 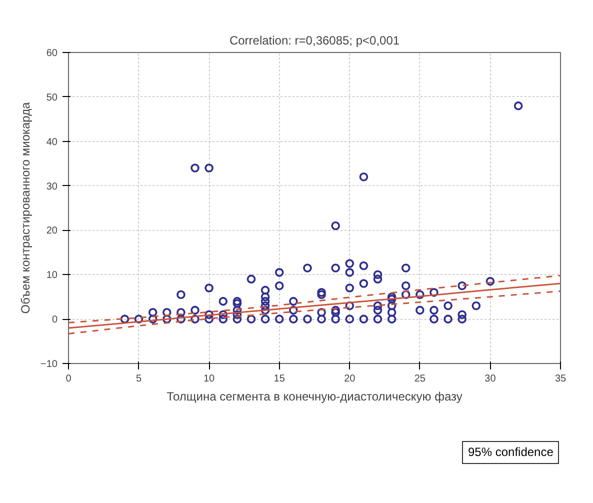 What do you see at coordinates (490, 379) in the screenshot?
I see `x-tick-label: 30` at bounding box center [490, 379].